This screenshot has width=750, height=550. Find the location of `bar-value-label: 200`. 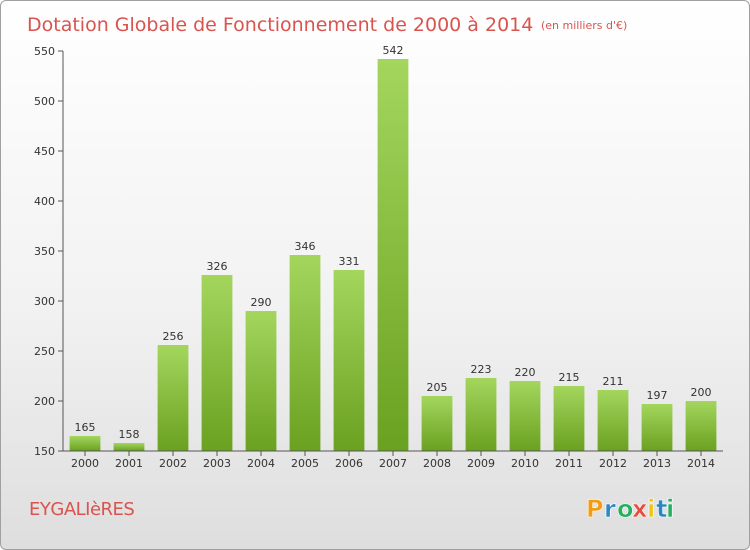

bar-value-label: 200 is located at coordinates (701, 392).